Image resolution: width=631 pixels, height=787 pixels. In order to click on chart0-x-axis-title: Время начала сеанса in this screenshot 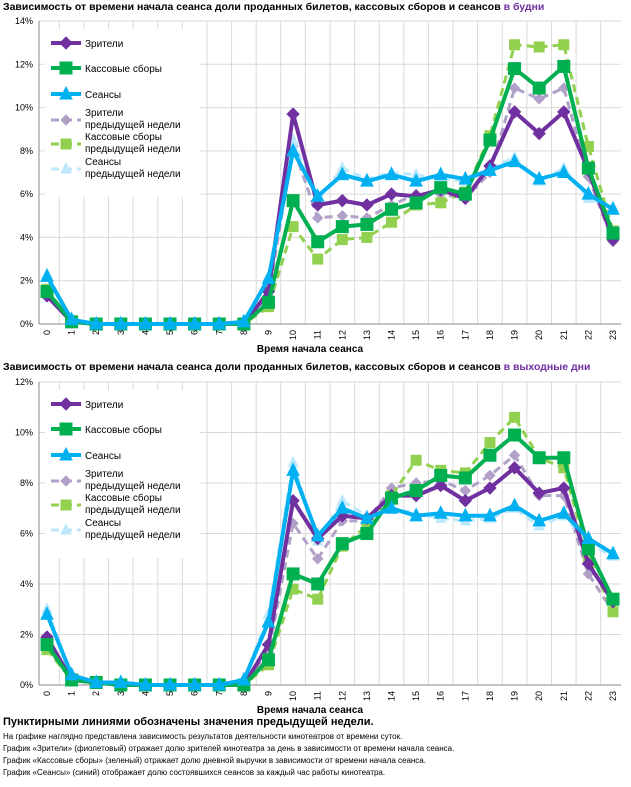, I will do `click(310, 349)`.